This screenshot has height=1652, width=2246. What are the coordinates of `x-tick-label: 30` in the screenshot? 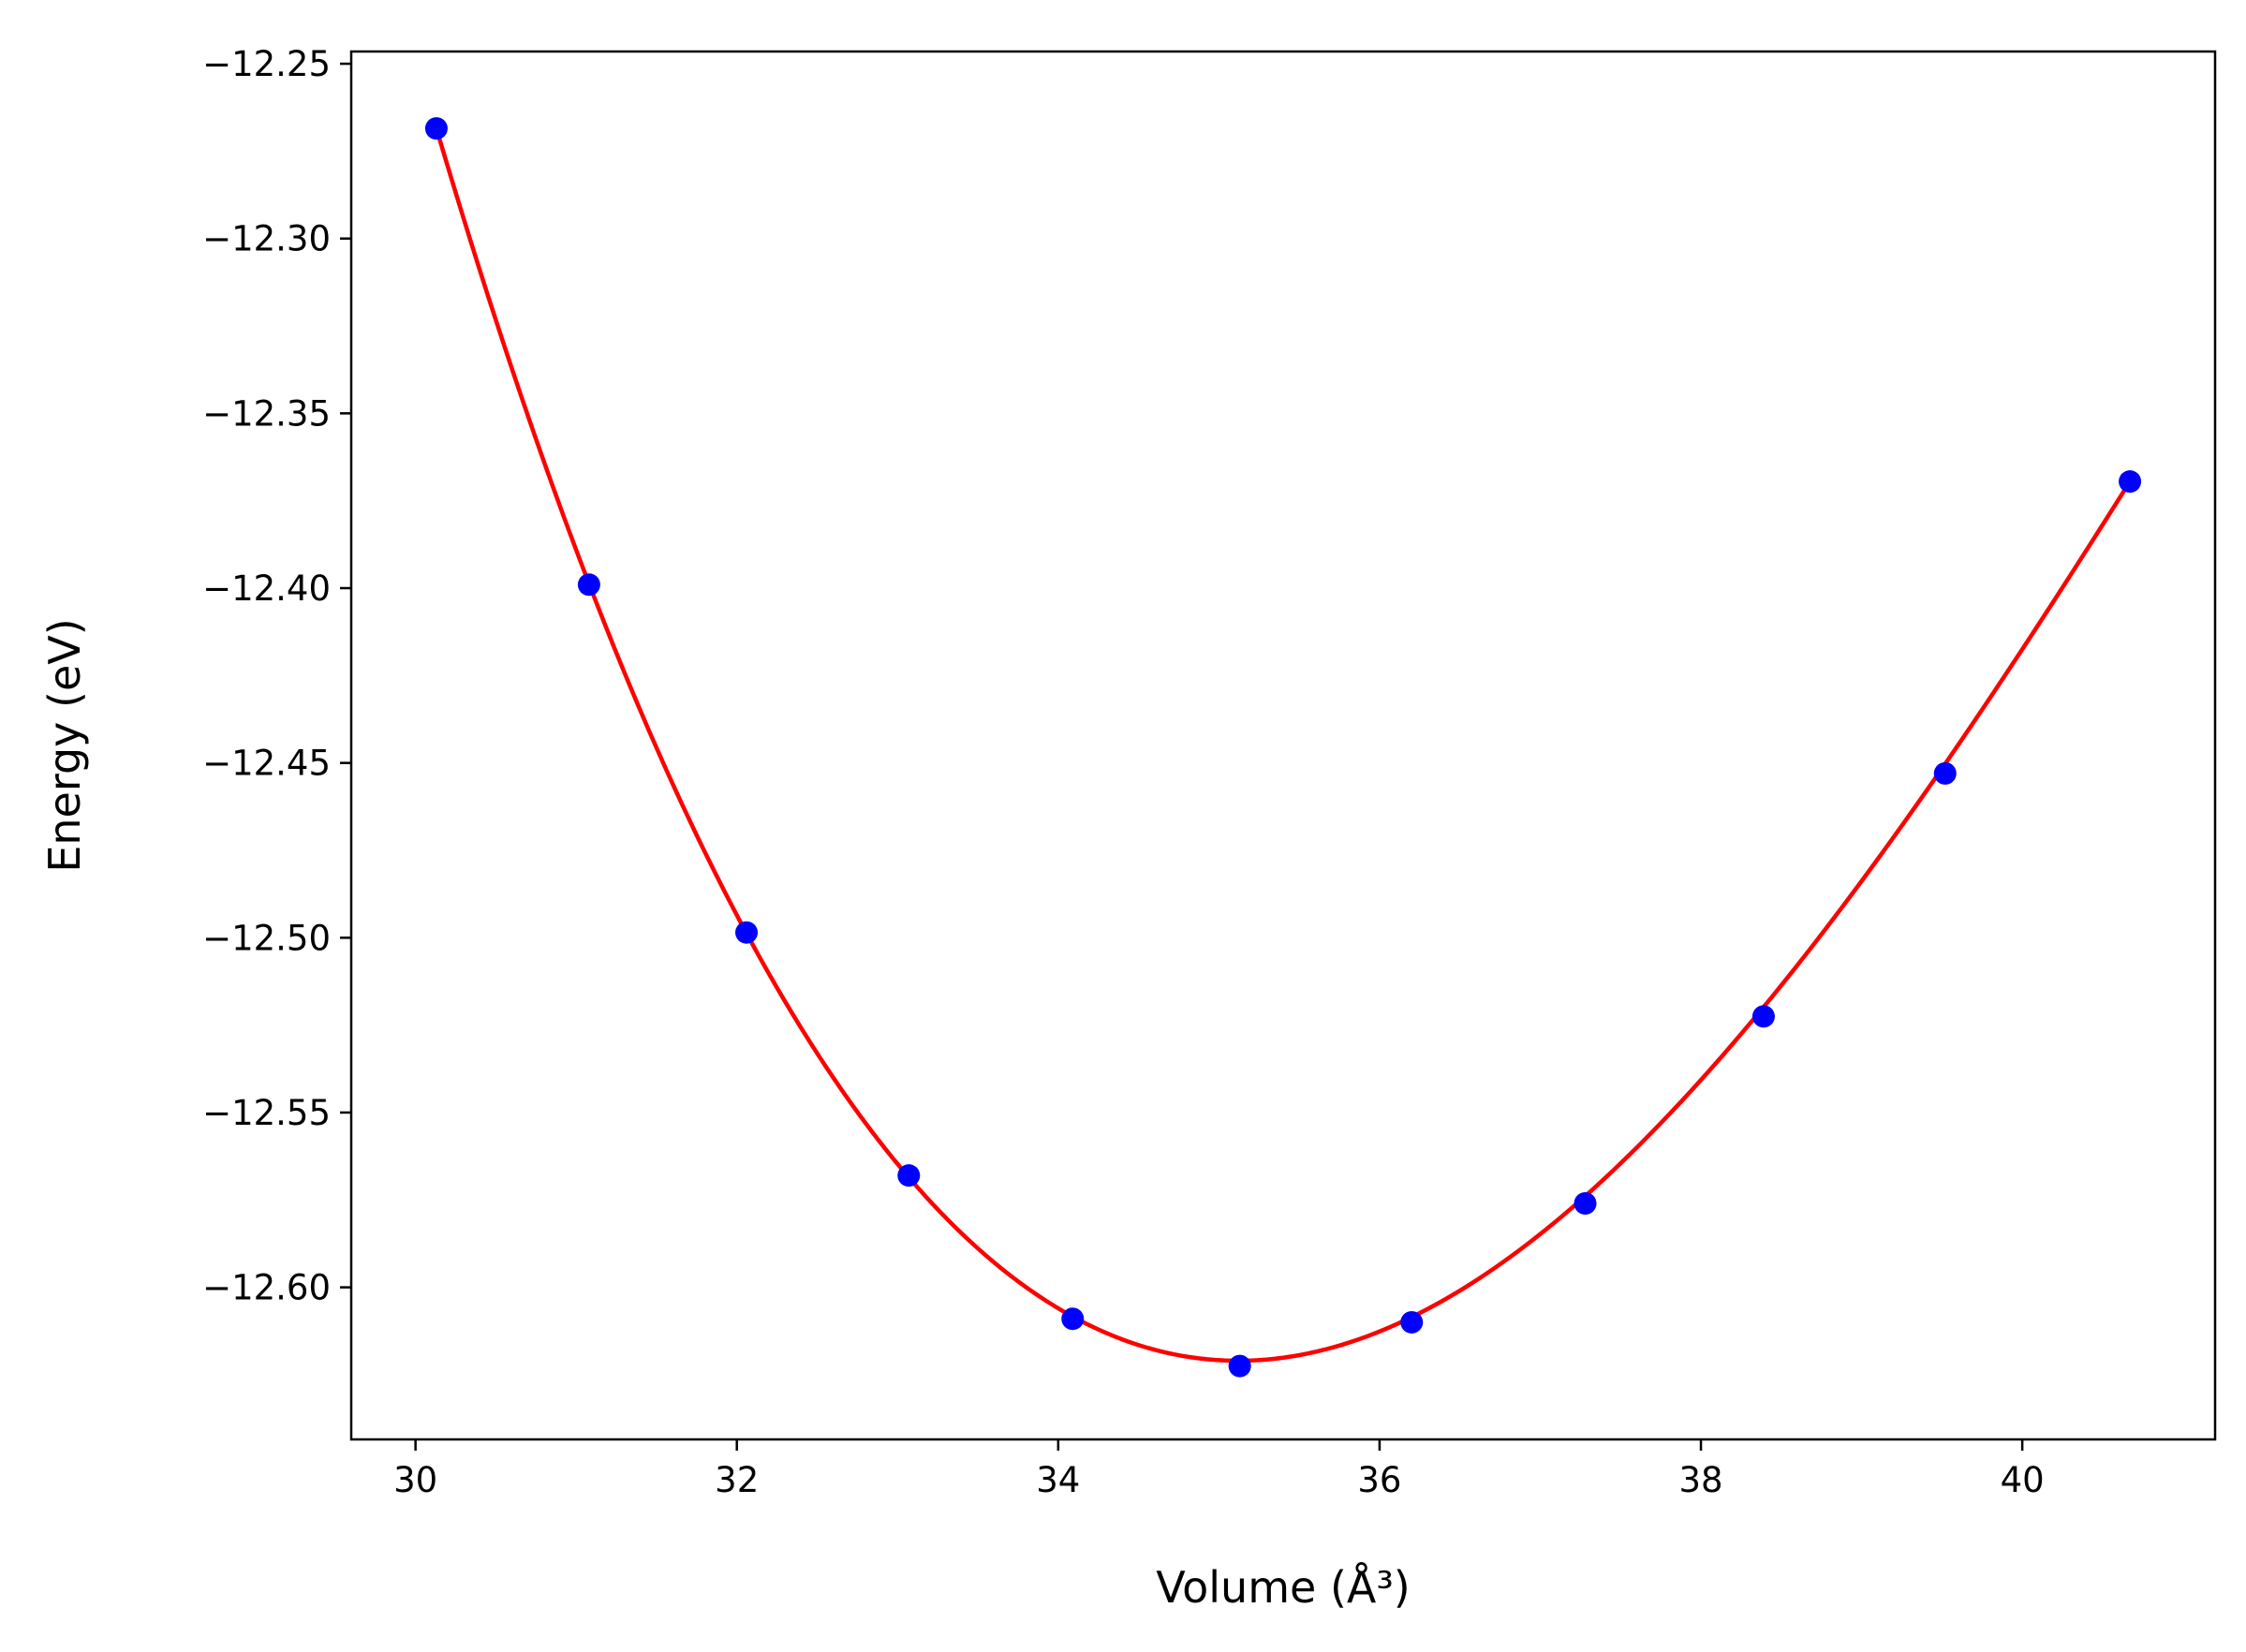 It's located at (415, 1480).